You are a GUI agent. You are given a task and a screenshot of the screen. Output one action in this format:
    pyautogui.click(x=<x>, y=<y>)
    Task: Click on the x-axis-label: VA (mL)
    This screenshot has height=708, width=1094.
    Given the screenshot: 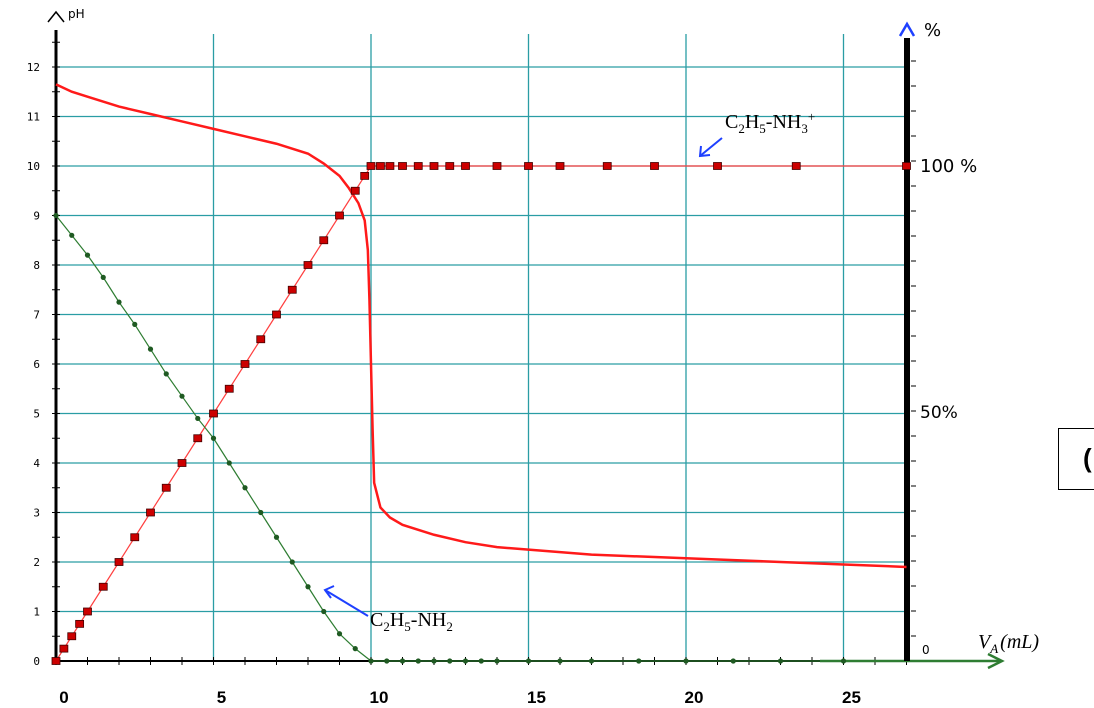 What is the action you would take?
    pyautogui.click(x=1008, y=643)
    